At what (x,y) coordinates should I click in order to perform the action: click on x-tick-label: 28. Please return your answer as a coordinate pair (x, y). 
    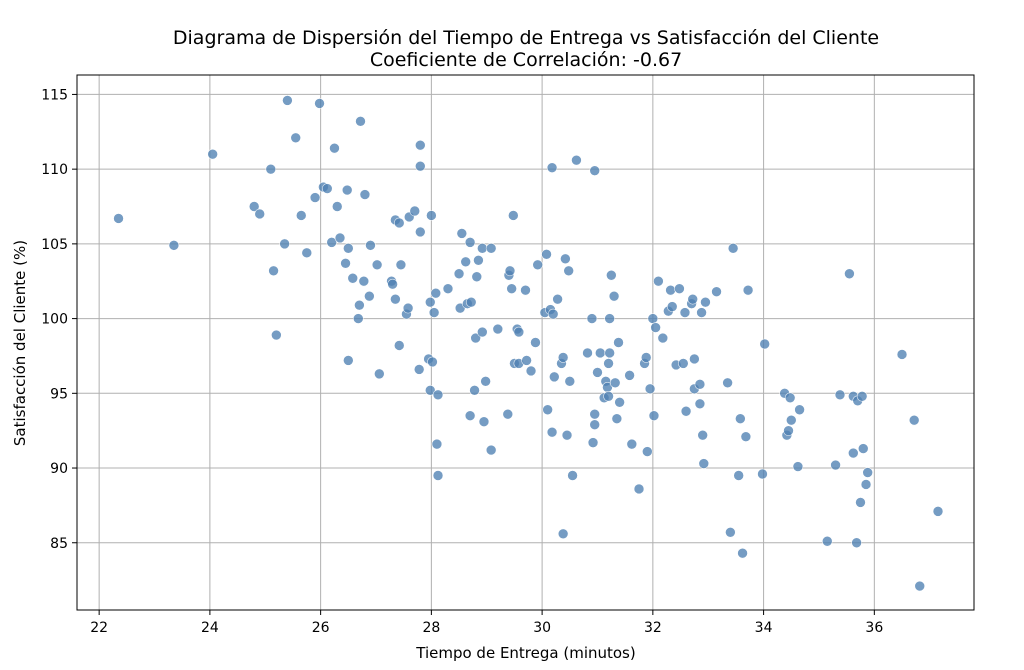
    Looking at the image, I should click on (431, 628).